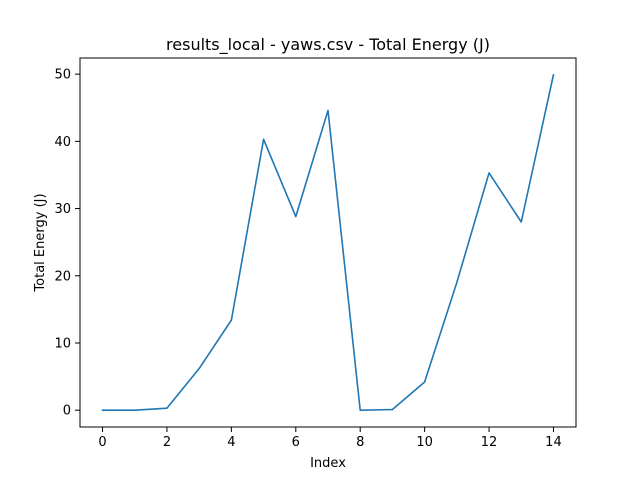 This screenshot has height=484, width=640. Describe the element at coordinates (67, 243) in the screenshot. I see `y-axis-ticks: 0 10 20 30 40 50` at that location.